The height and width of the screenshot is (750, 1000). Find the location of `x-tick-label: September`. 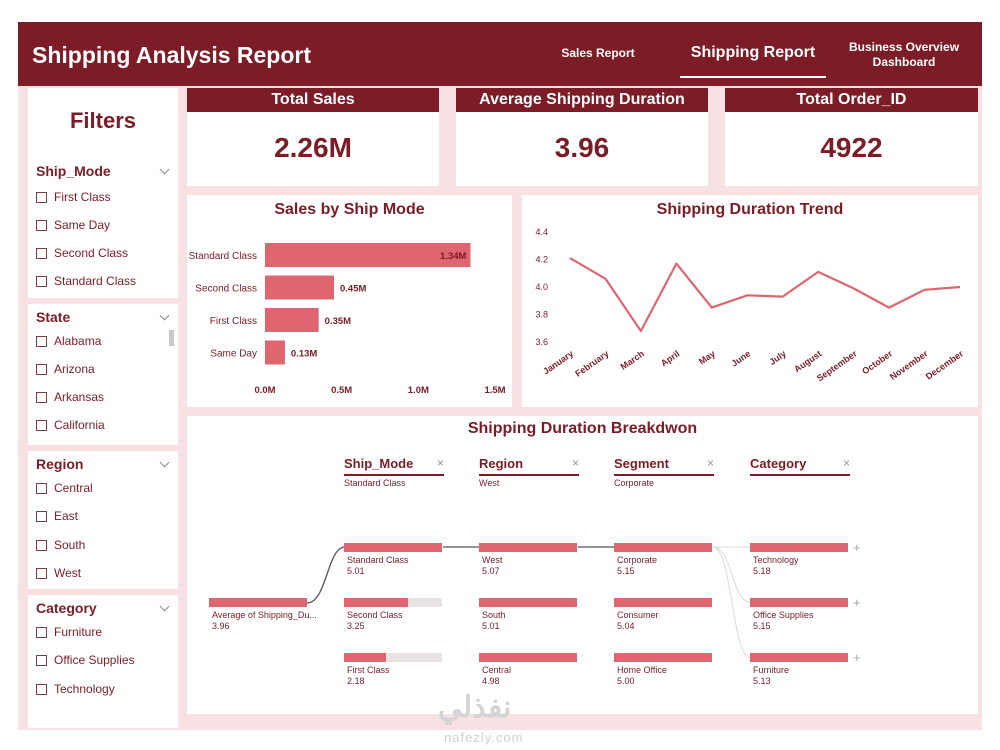

x-tick-label: September is located at coordinates (837, 365).